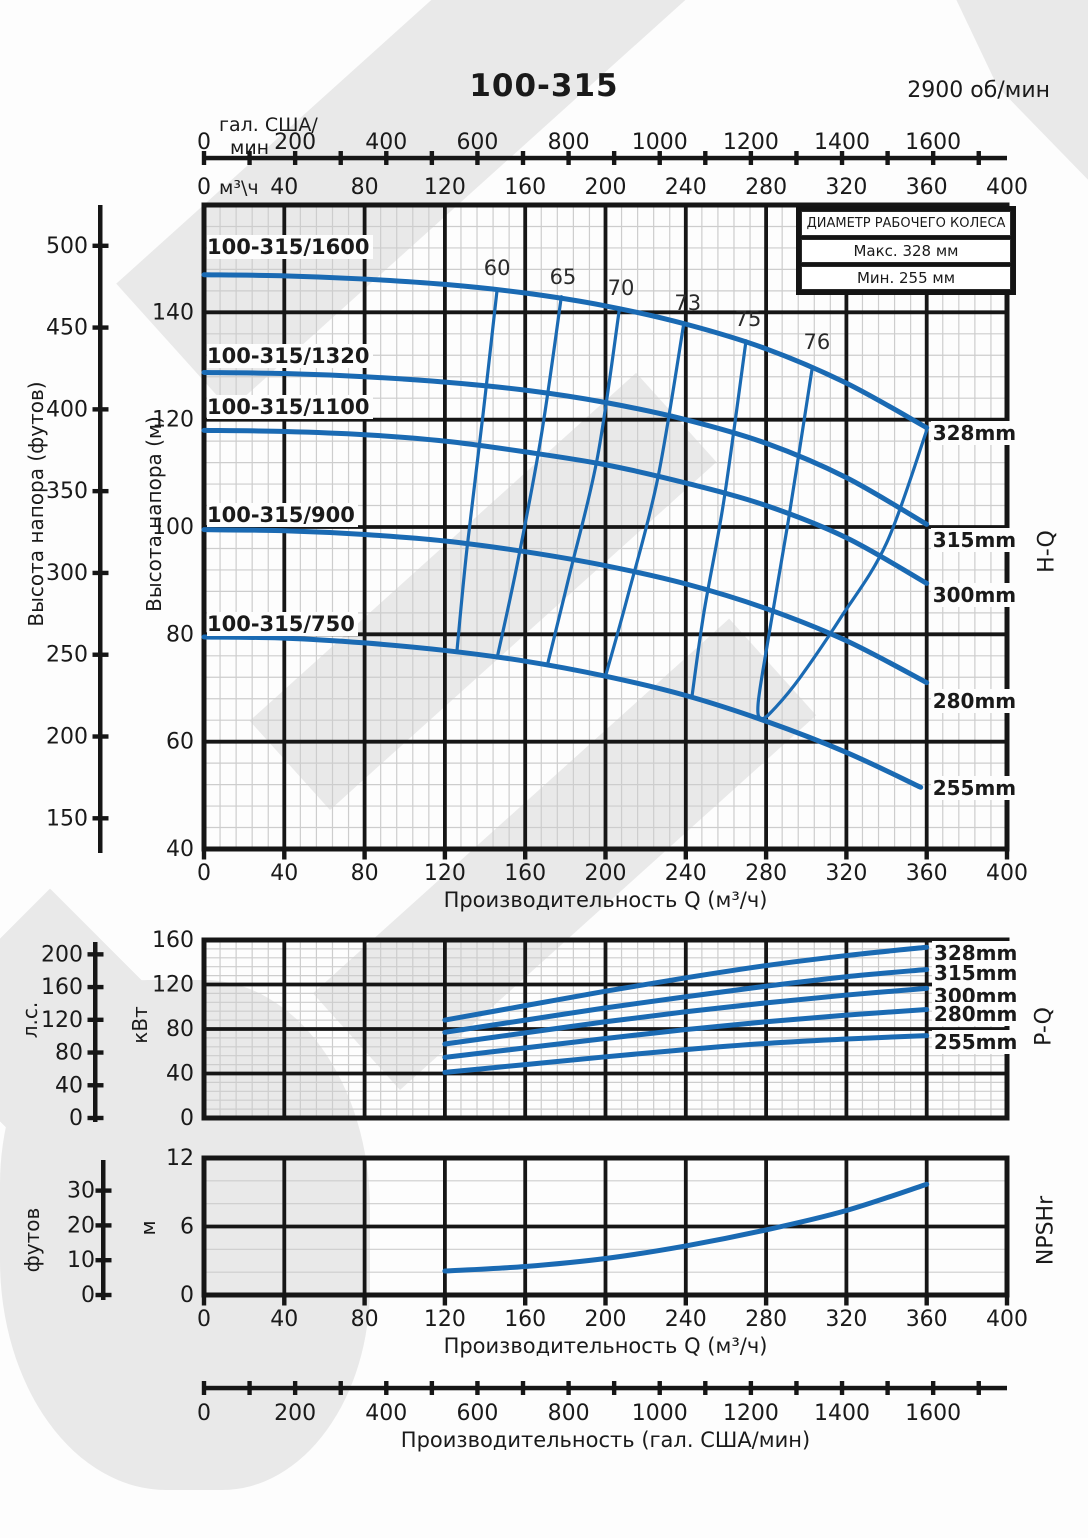 Image resolution: width=1088 pixels, height=1538 pixels. What do you see at coordinates (284, 873) in the screenshot?
I see `hq-xtick-label: 40` at bounding box center [284, 873].